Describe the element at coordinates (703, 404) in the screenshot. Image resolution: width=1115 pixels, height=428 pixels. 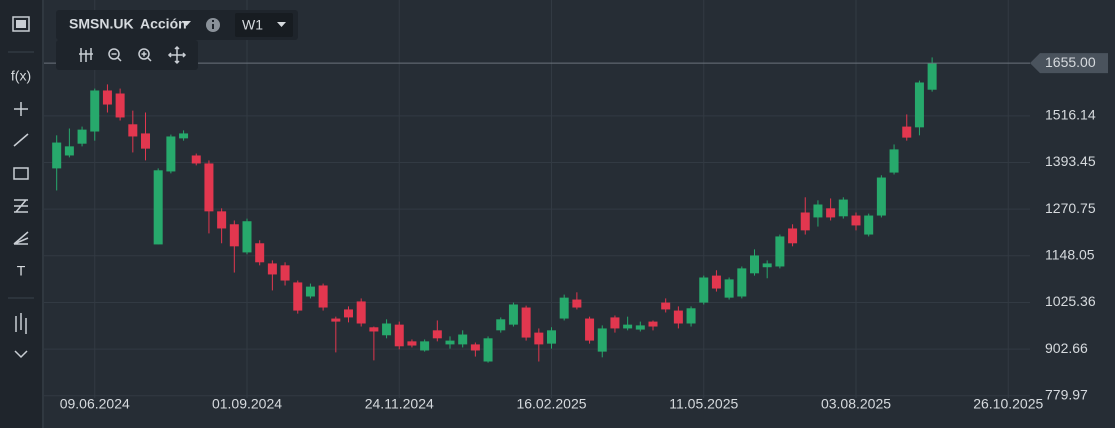
I see `x-tick-label: 11.05.2025` at that location.